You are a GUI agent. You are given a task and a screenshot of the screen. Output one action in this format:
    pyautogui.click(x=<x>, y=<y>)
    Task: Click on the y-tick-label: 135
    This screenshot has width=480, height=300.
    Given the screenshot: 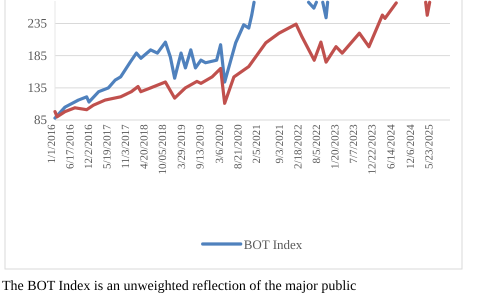 What is the action you would take?
    pyautogui.click(x=37, y=87)
    